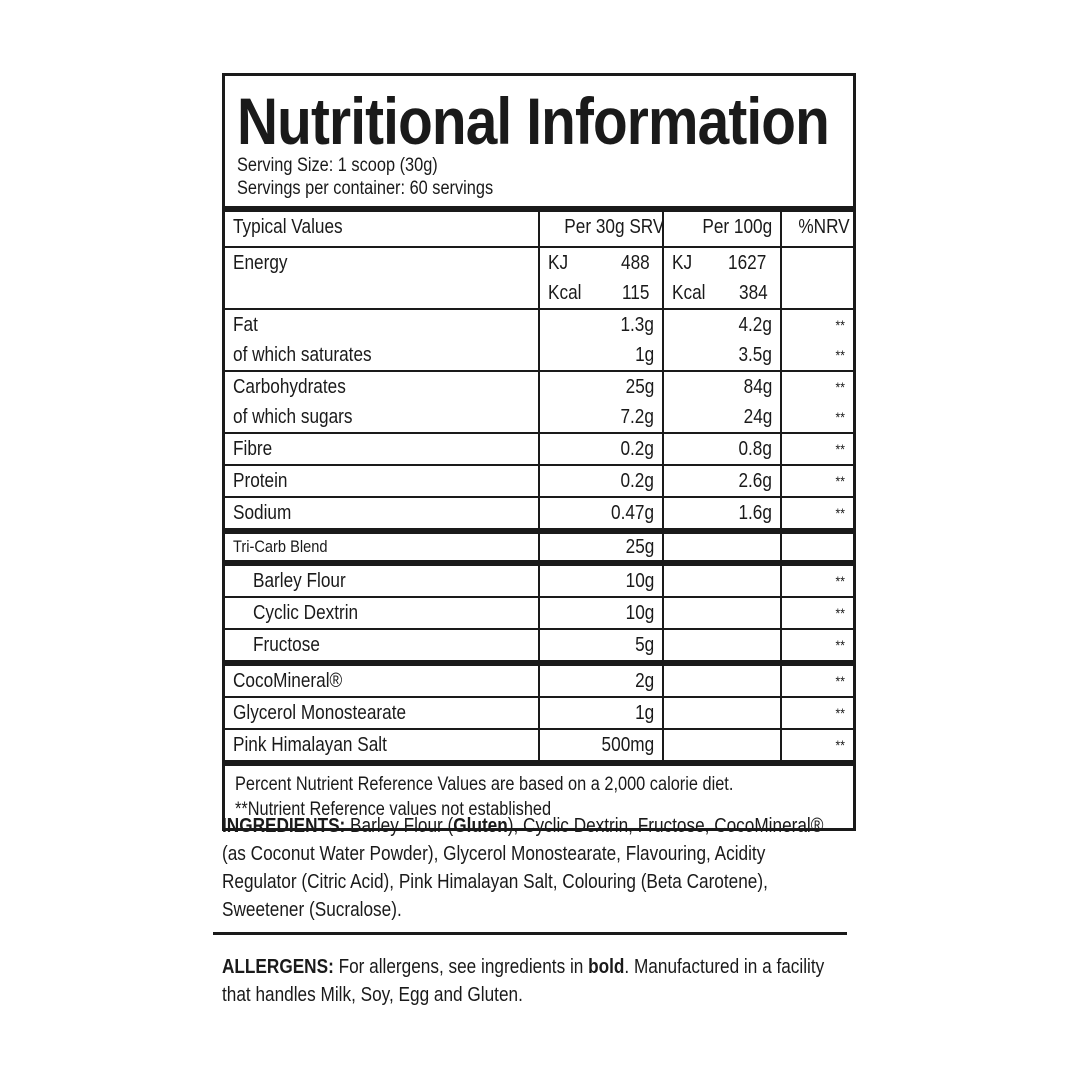  I want to click on table-cell: %NRV, so click(817, 229).